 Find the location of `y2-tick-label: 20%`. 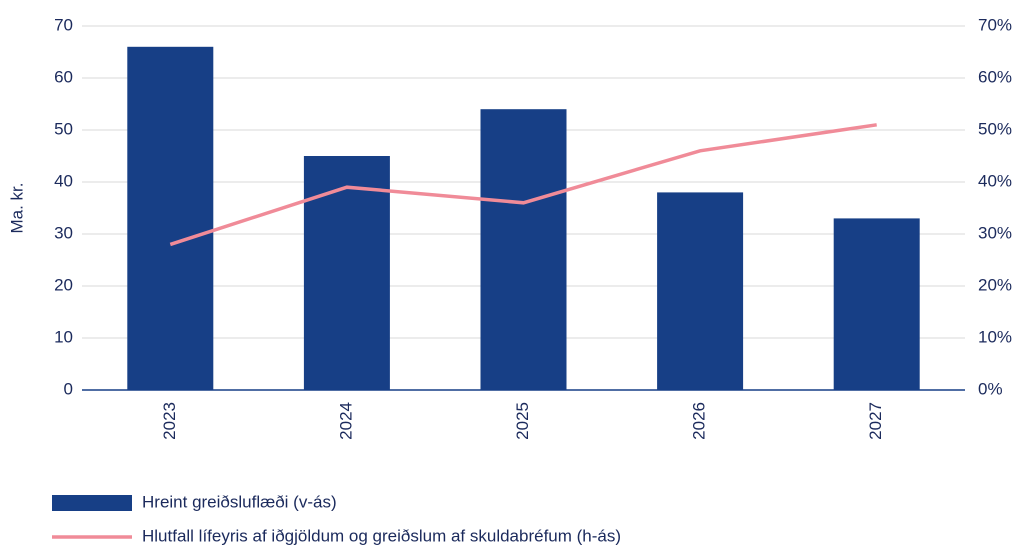

y2-tick-label: 20% is located at coordinates (995, 284).